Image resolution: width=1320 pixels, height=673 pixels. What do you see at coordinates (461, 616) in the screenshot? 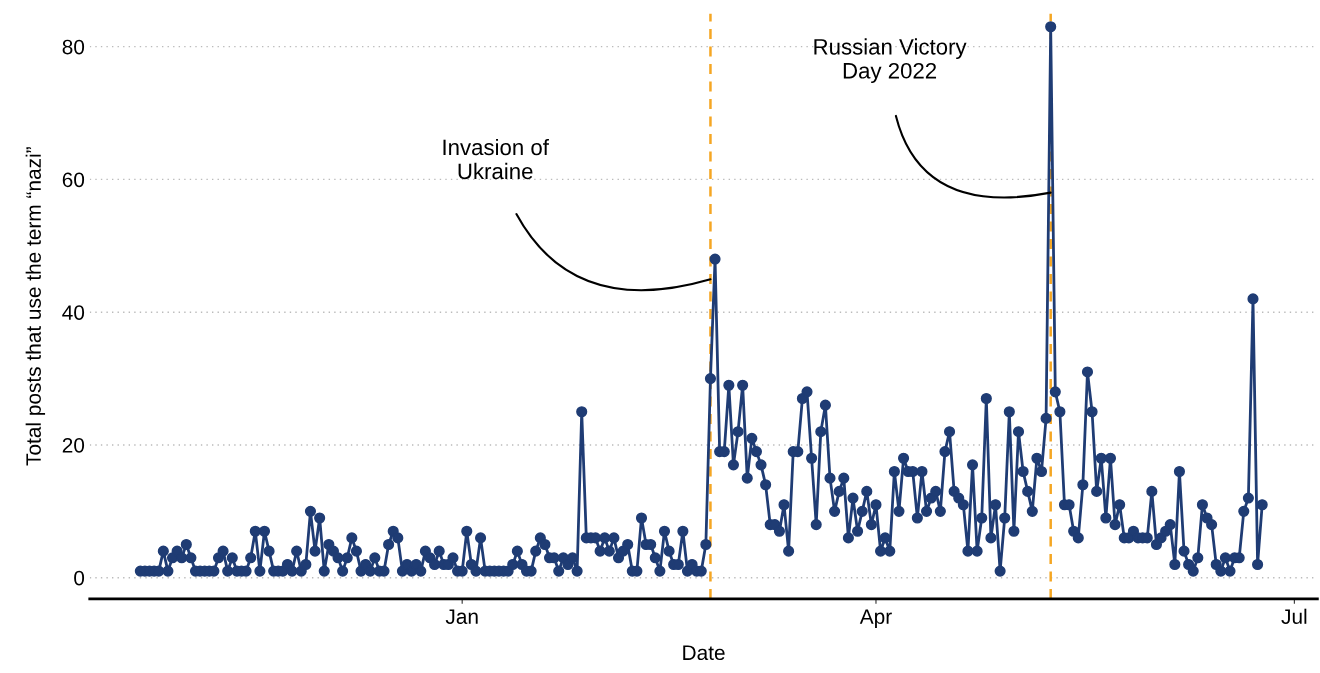
I see `x-tick-label: Jan` at bounding box center [461, 616].